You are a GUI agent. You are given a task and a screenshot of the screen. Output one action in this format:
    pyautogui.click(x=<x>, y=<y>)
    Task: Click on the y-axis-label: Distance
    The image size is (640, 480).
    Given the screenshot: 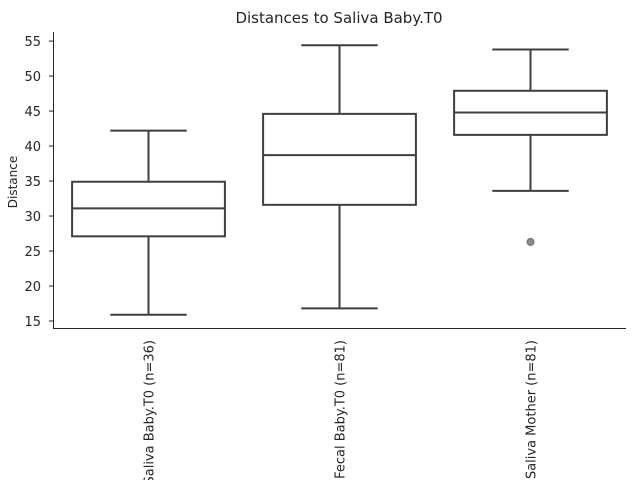 What is the action you would take?
    pyautogui.click(x=13, y=182)
    